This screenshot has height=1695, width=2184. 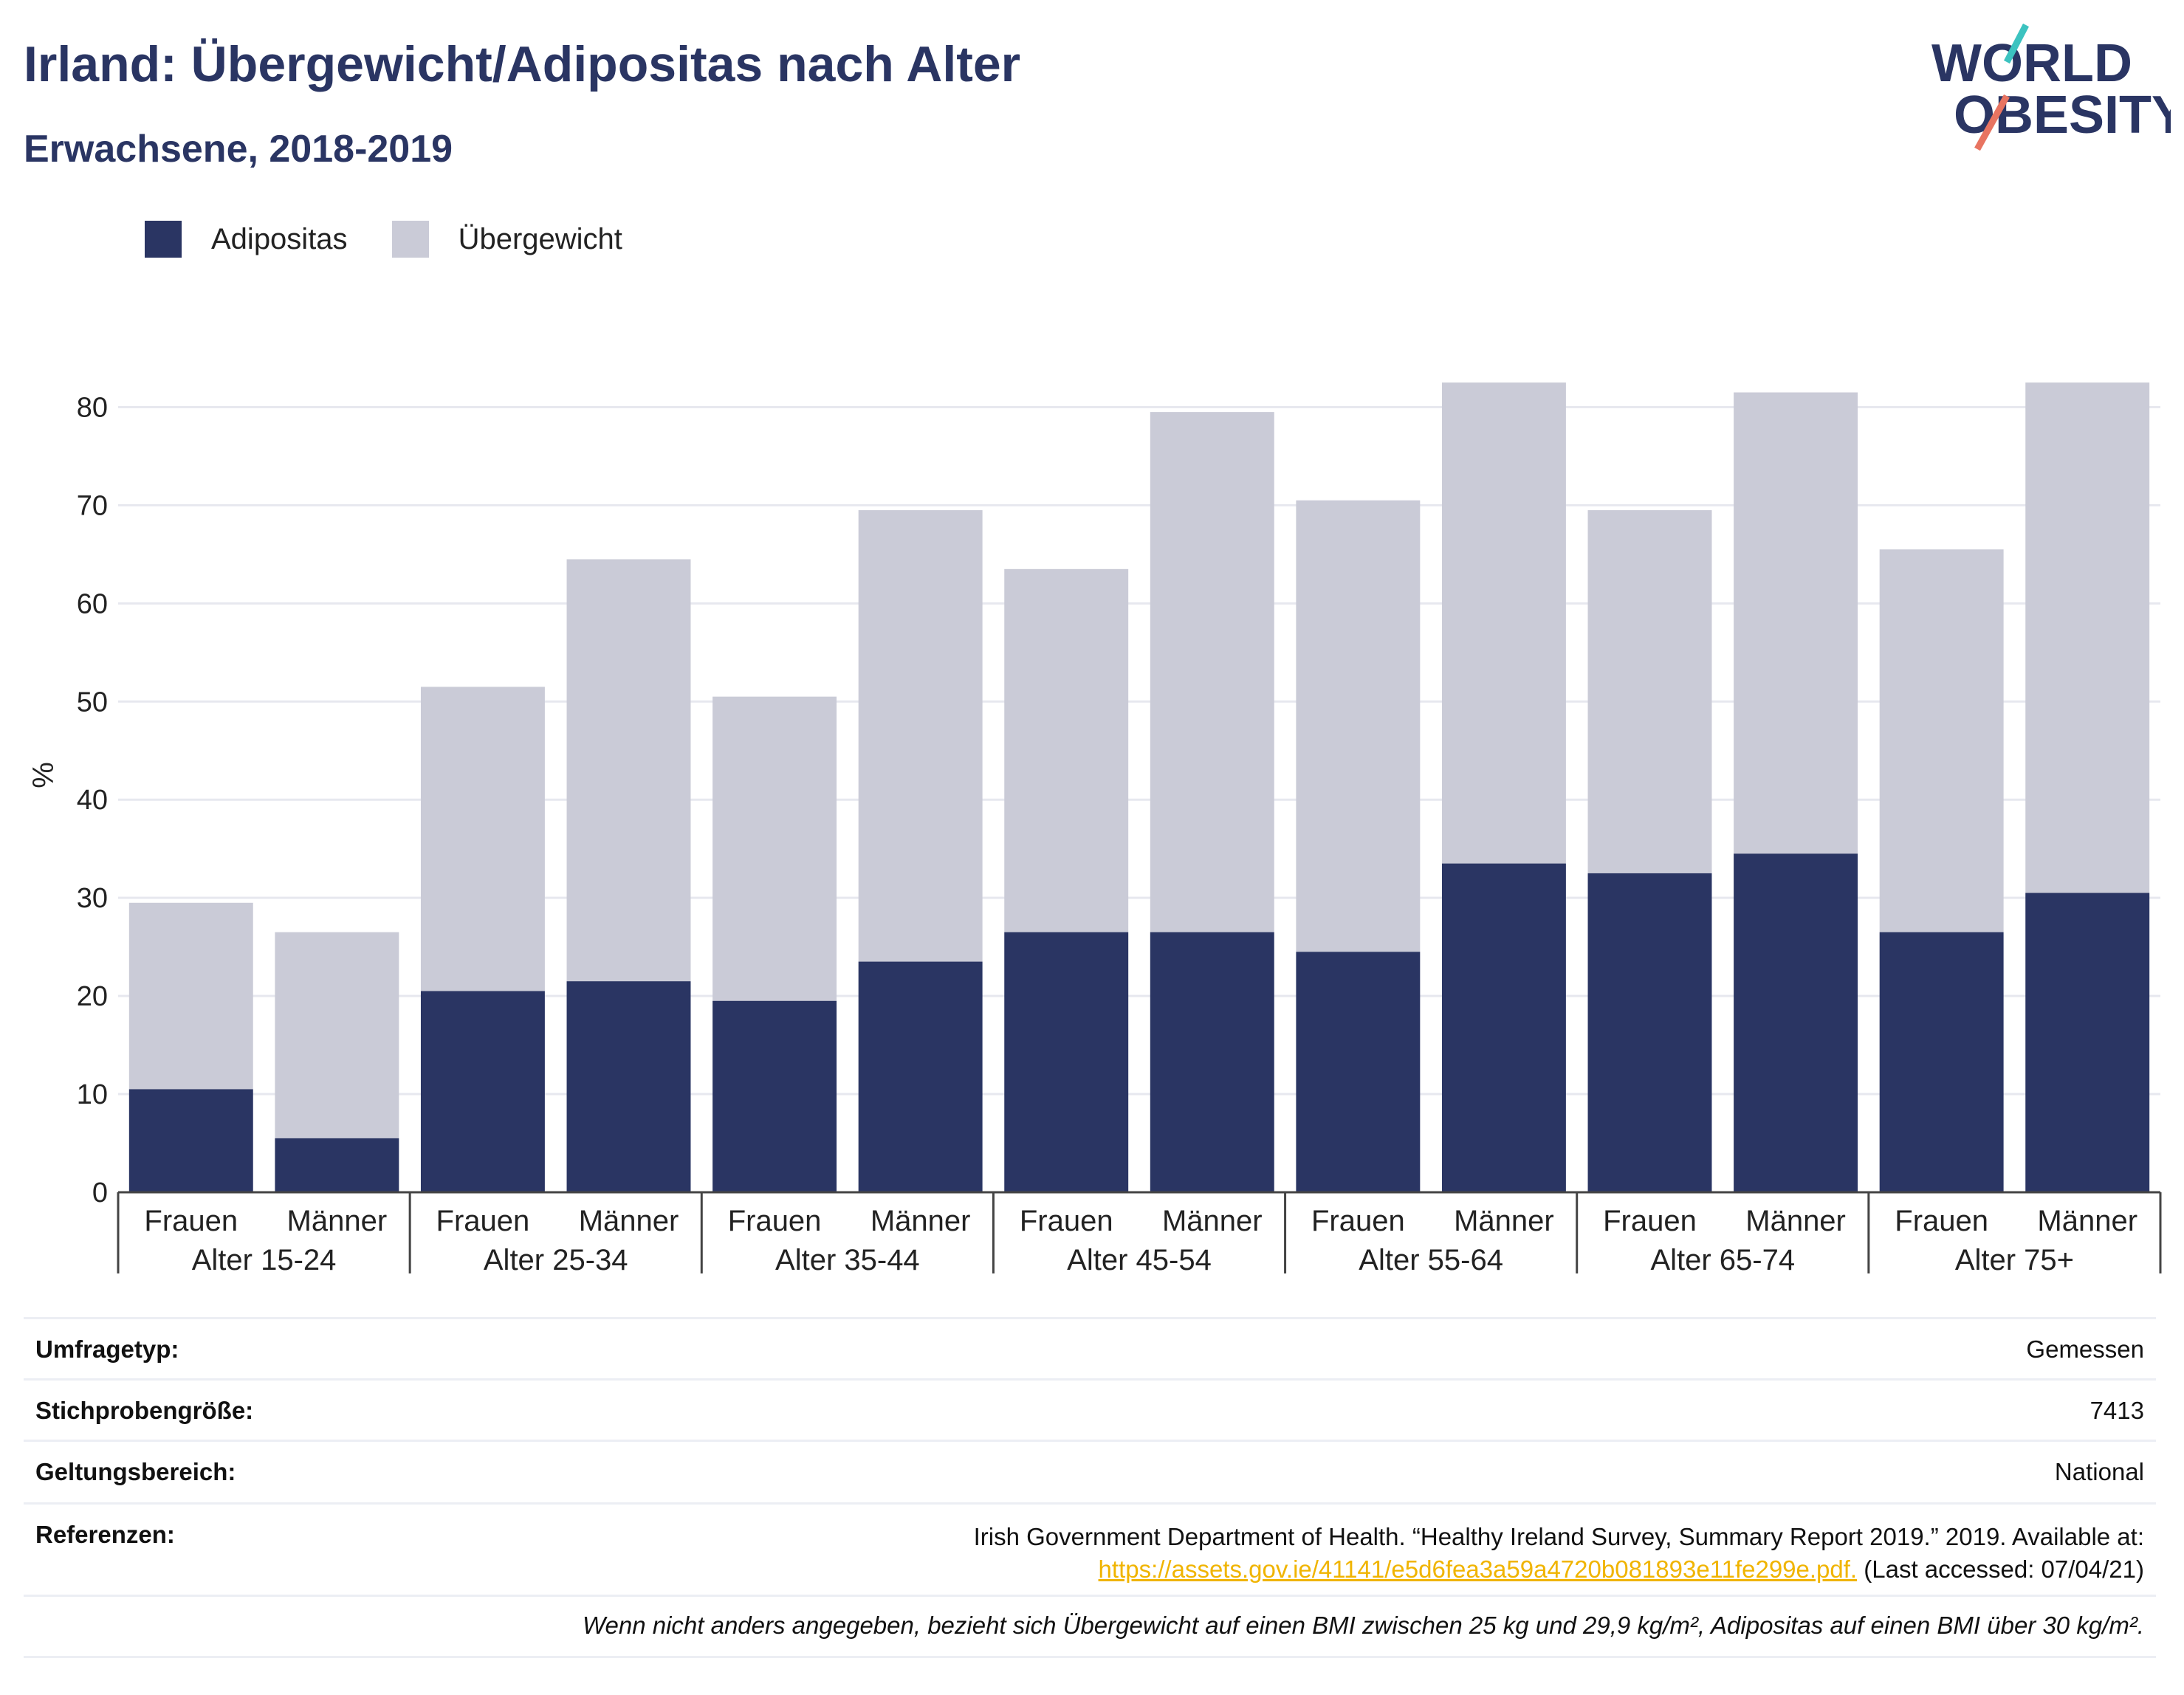 What do you see at coordinates (280, 238) in the screenshot?
I see `legend-label-adipositas: Adipositas` at bounding box center [280, 238].